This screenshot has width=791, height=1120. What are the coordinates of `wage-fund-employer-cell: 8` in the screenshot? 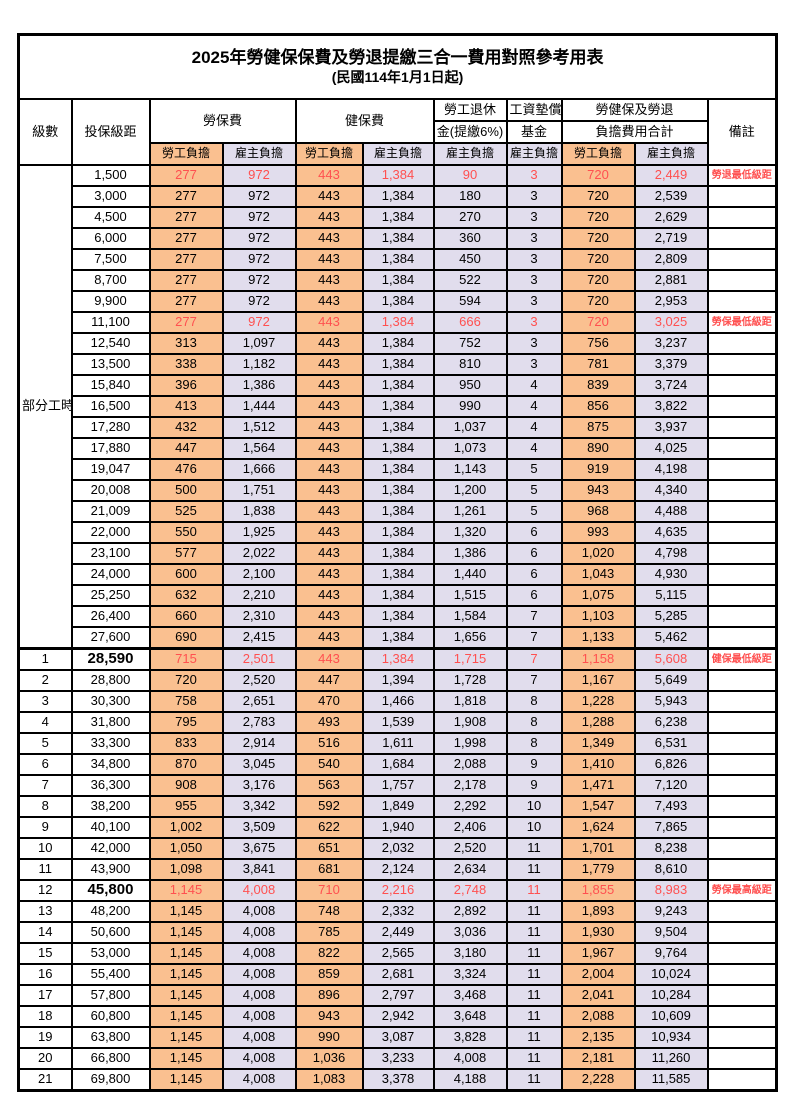 It's located at (534, 722).